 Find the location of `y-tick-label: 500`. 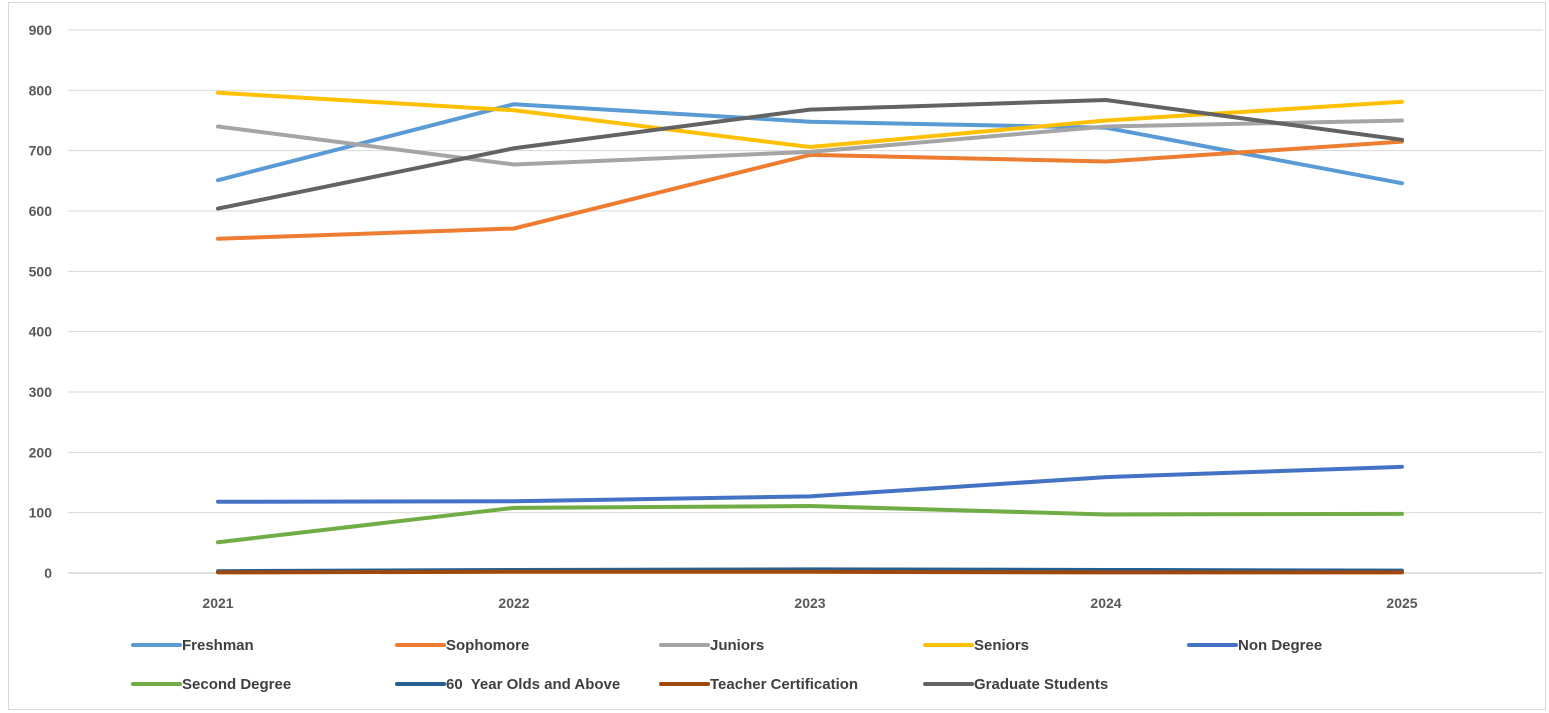

y-tick-label: 500 is located at coordinates (41, 271).